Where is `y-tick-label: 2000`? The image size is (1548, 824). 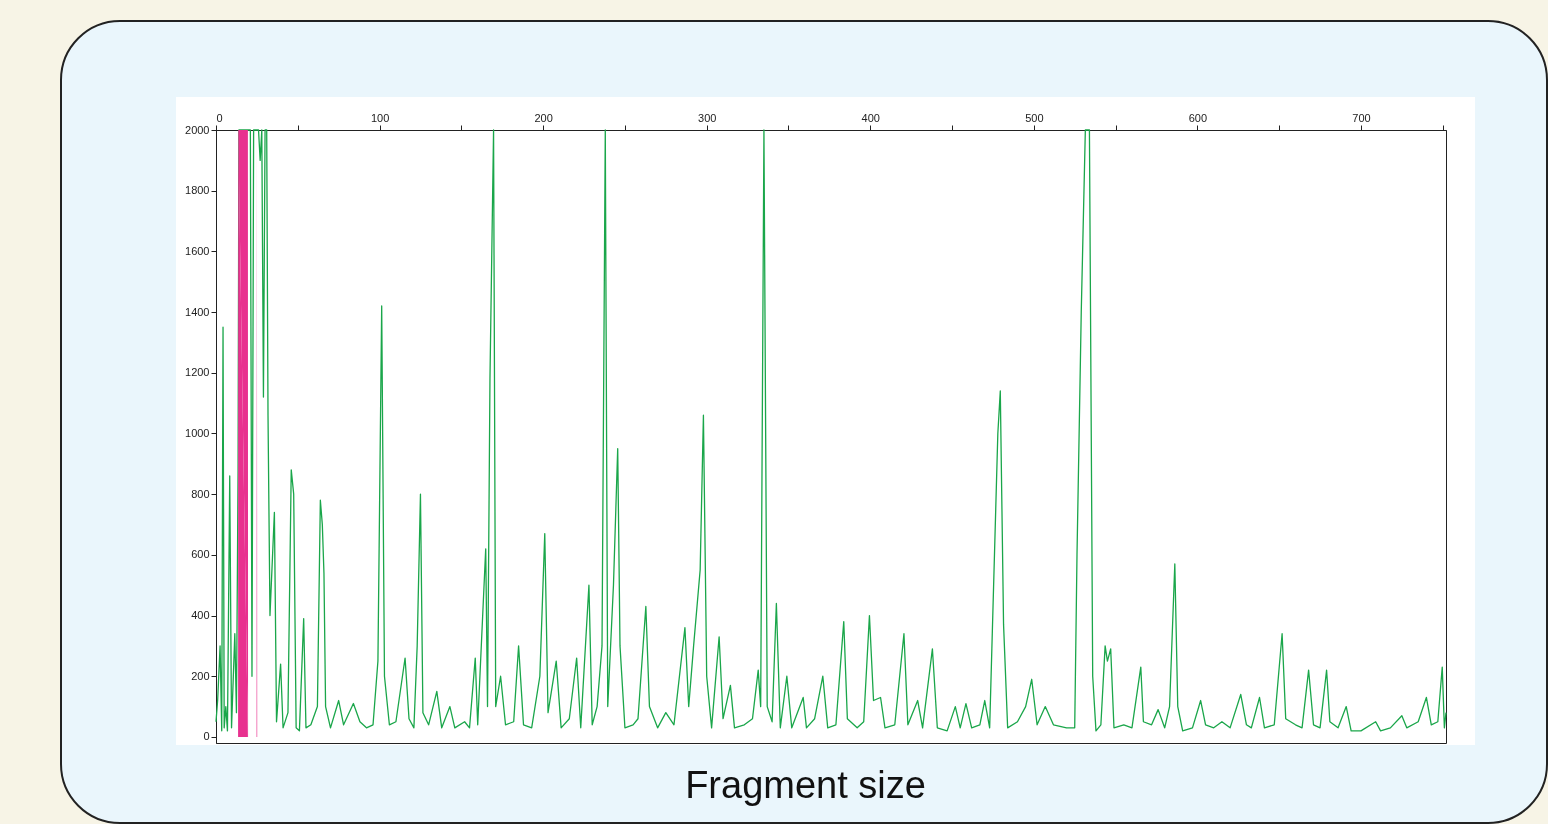
y-tick-label: 2000 is located at coordinates (197, 129).